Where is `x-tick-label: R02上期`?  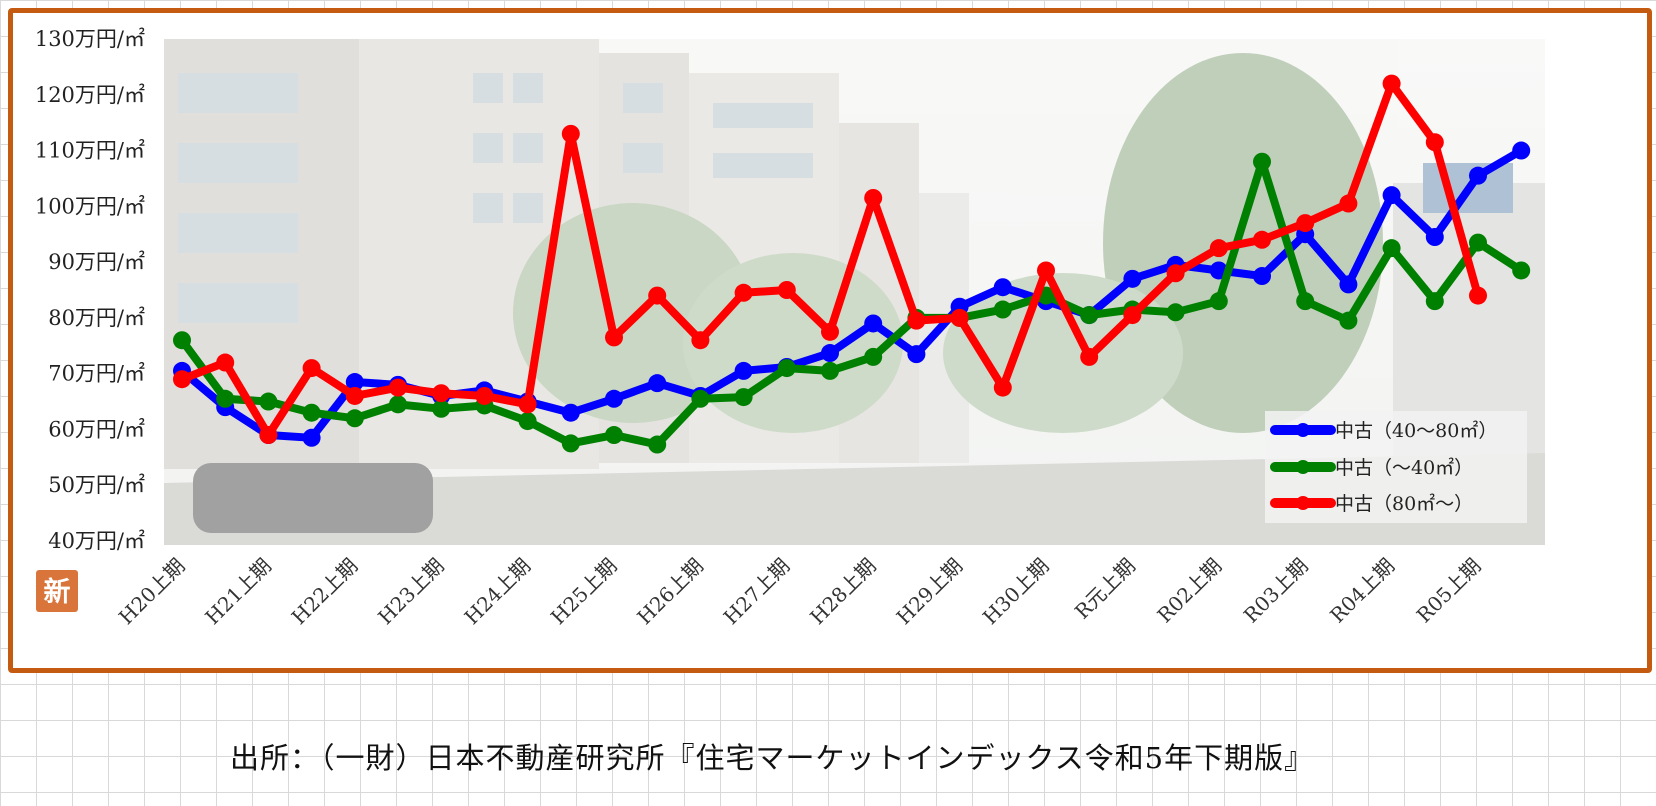 x-tick-label: R02上期 is located at coordinates (1189, 591).